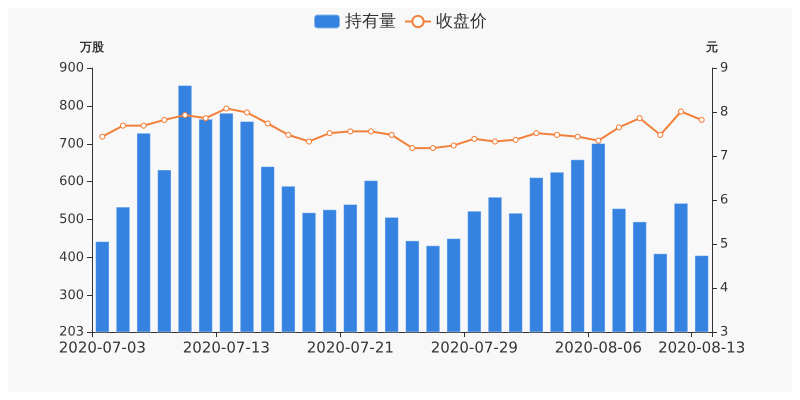 Image resolution: width=800 pixels, height=400 pixels. Describe the element at coordinates (702, 347) in the screenshot. I see `x-tick-label: 2020-08-13` at that location.